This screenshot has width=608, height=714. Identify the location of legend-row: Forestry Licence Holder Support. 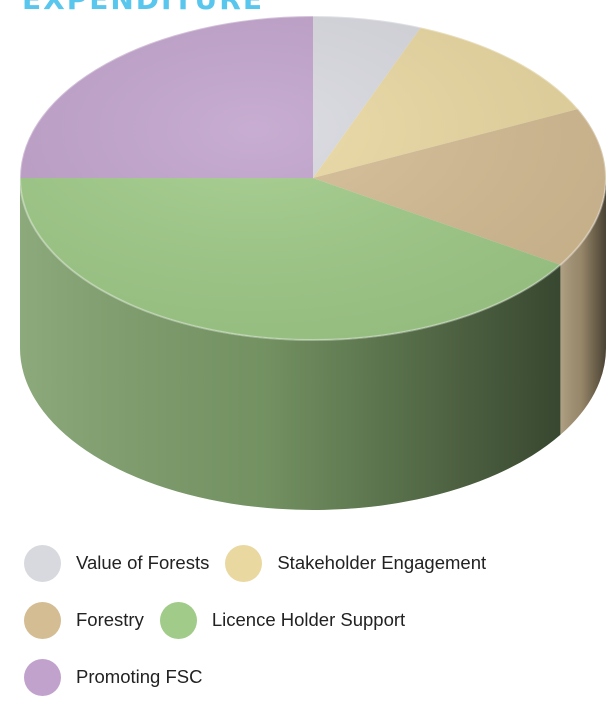
(309, 620).